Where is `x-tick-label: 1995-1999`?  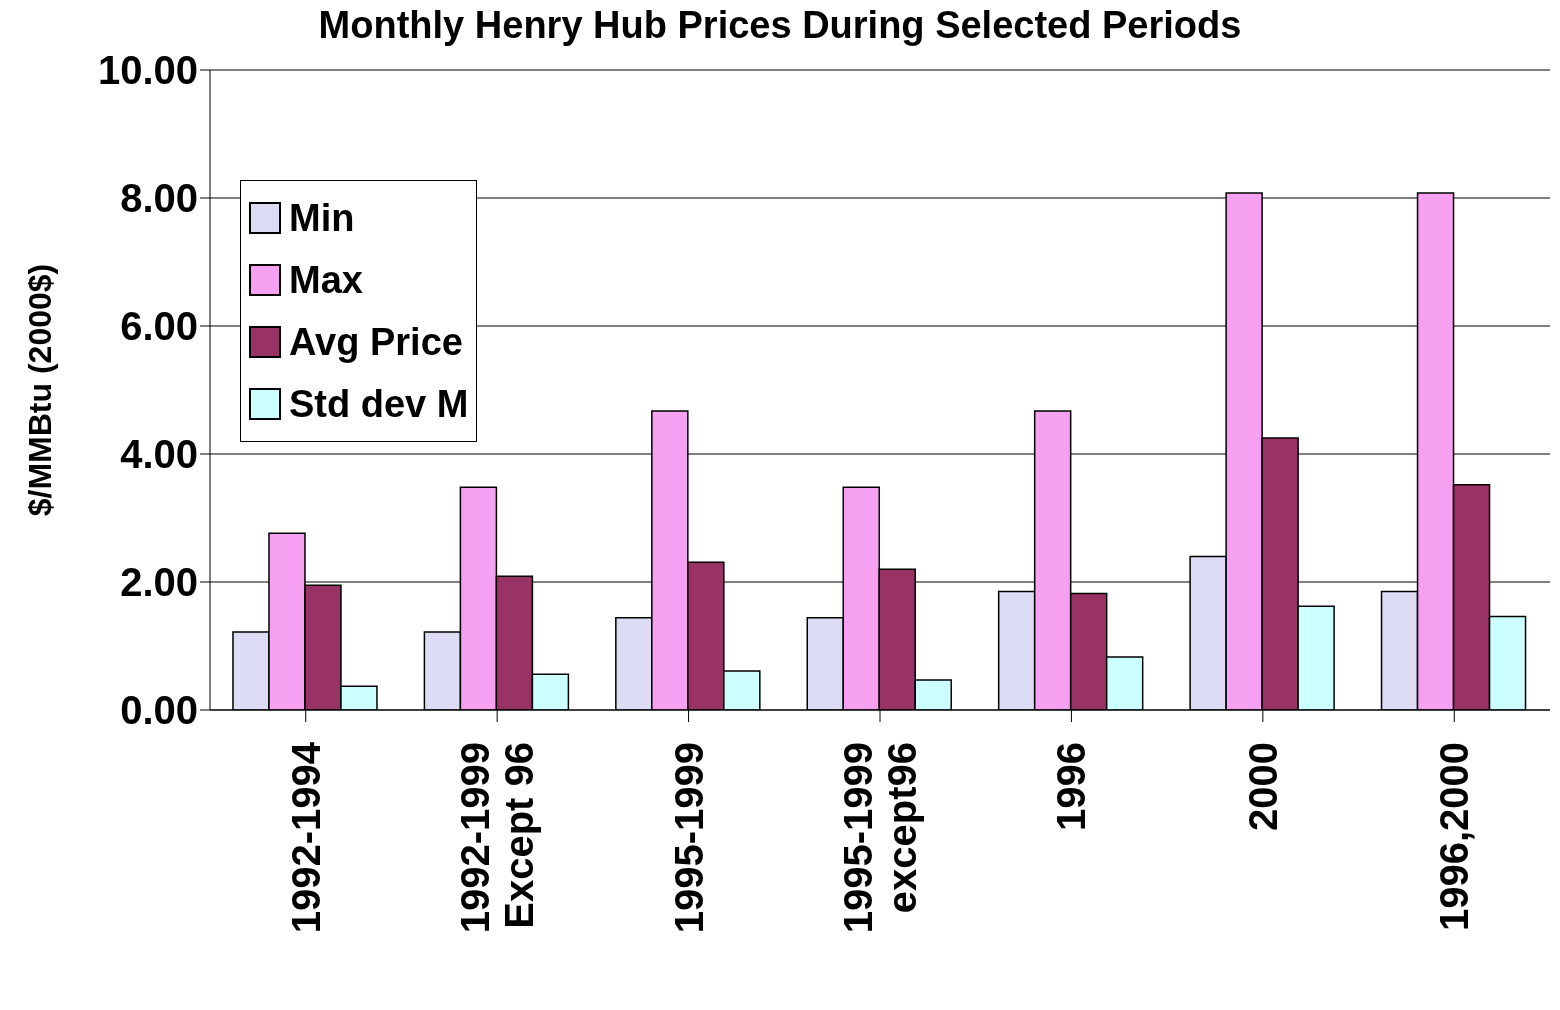 x-tick-label: 1995-1999 is located at coordinates (688, 838).